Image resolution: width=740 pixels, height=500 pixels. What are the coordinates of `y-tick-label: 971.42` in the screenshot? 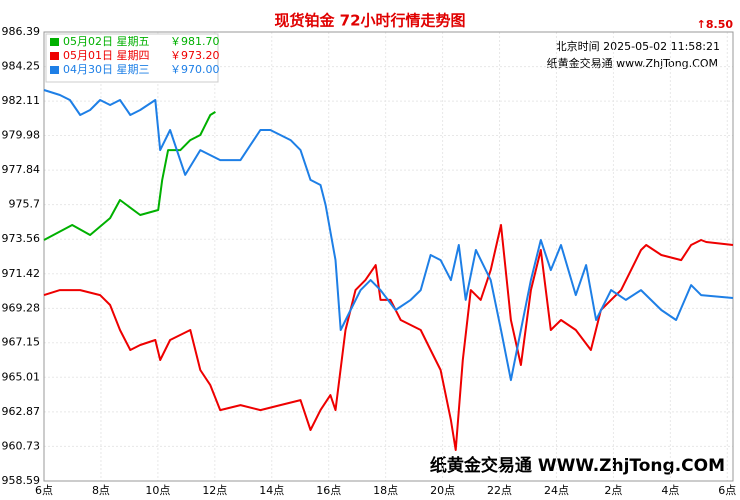 It's located at (21, 273).